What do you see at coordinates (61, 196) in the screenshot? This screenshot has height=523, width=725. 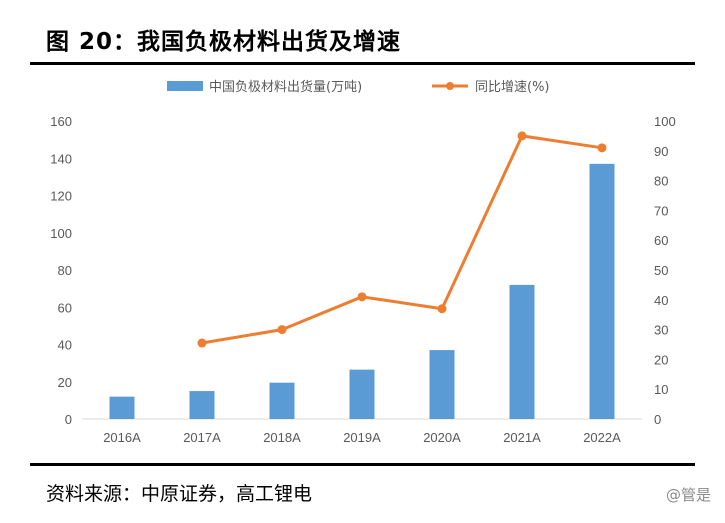 I see `y-left-tick-label: 120` at bounding box center [61, 196].